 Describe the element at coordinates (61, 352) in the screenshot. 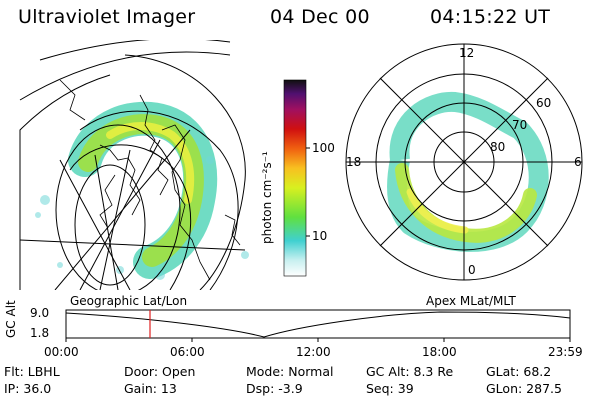

I see `altitude-xtick-0: 00:00` at that location.